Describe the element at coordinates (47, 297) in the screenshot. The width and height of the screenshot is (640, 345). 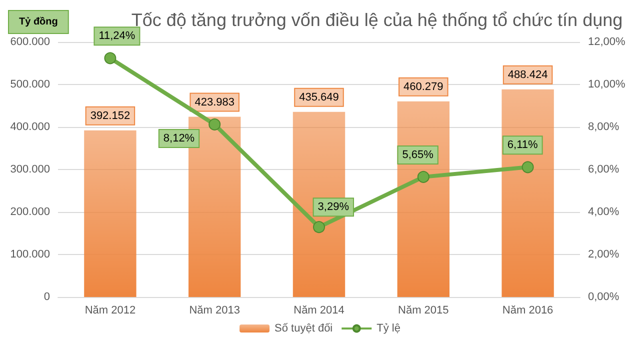
I see `y-tick-label: 0` at that location.